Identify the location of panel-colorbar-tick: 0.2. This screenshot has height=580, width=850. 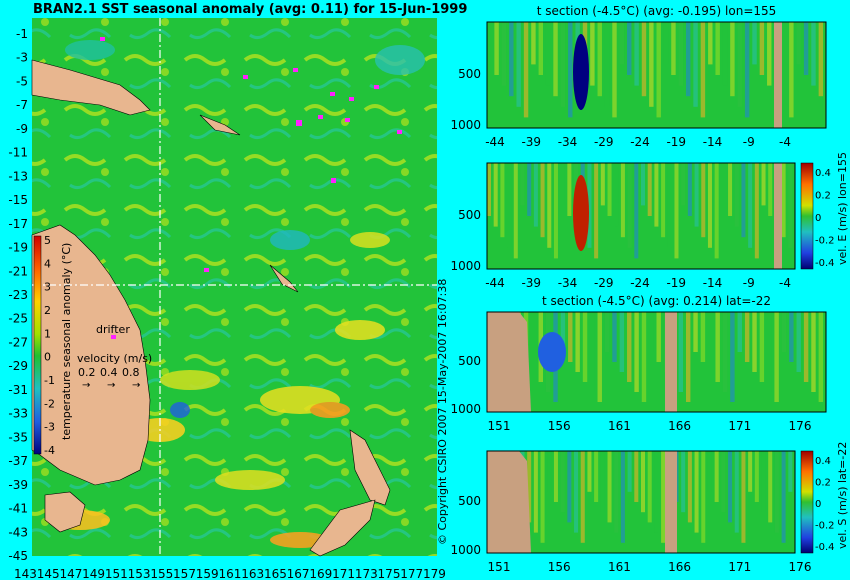
(823, 483).